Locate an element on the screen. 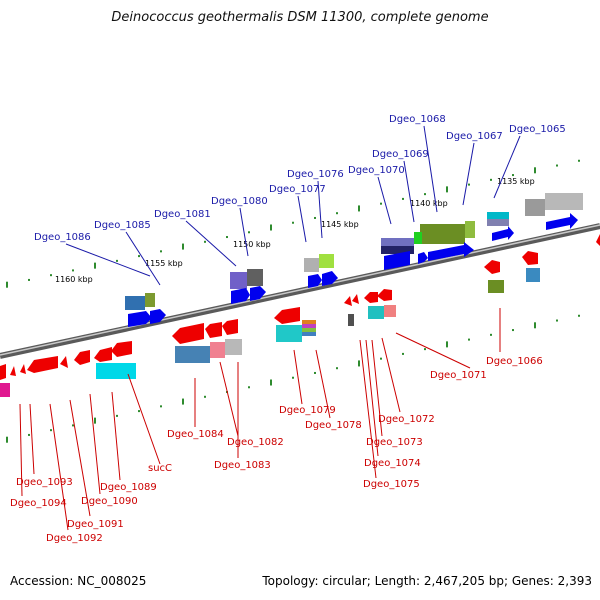  gene-label: Dgeo_1081 is located at coordinates (182, 214).